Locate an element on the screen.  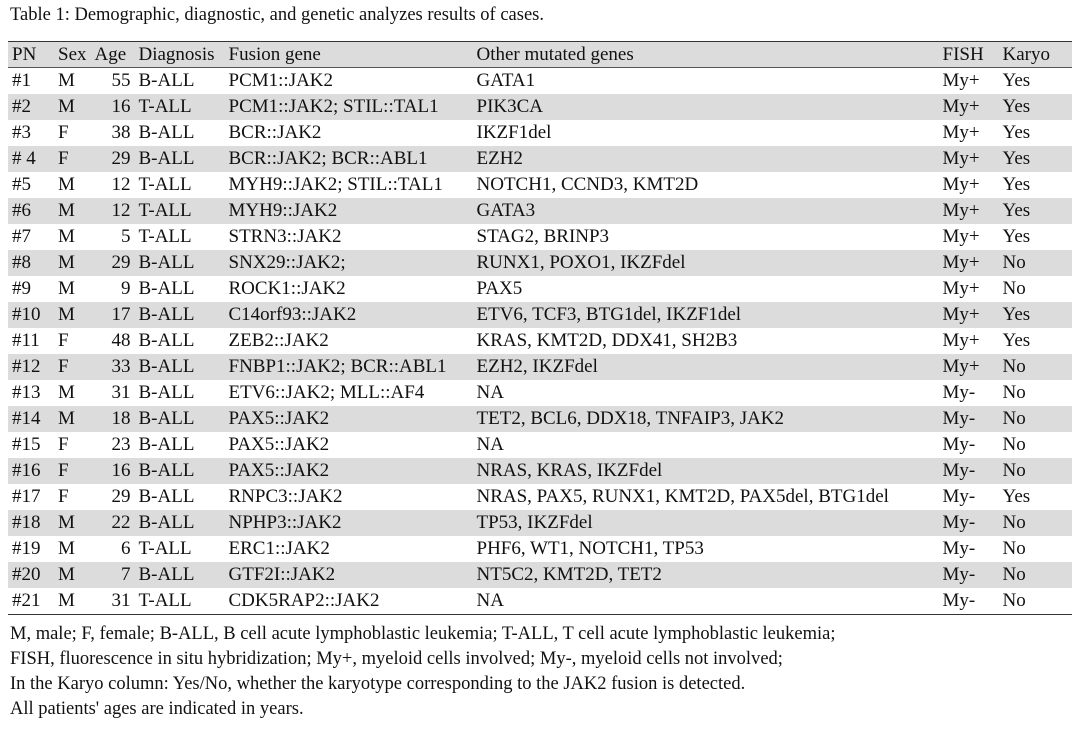
cell-fusion-gene: RNPC3::JAK2 is located at coordinates (285, 496).